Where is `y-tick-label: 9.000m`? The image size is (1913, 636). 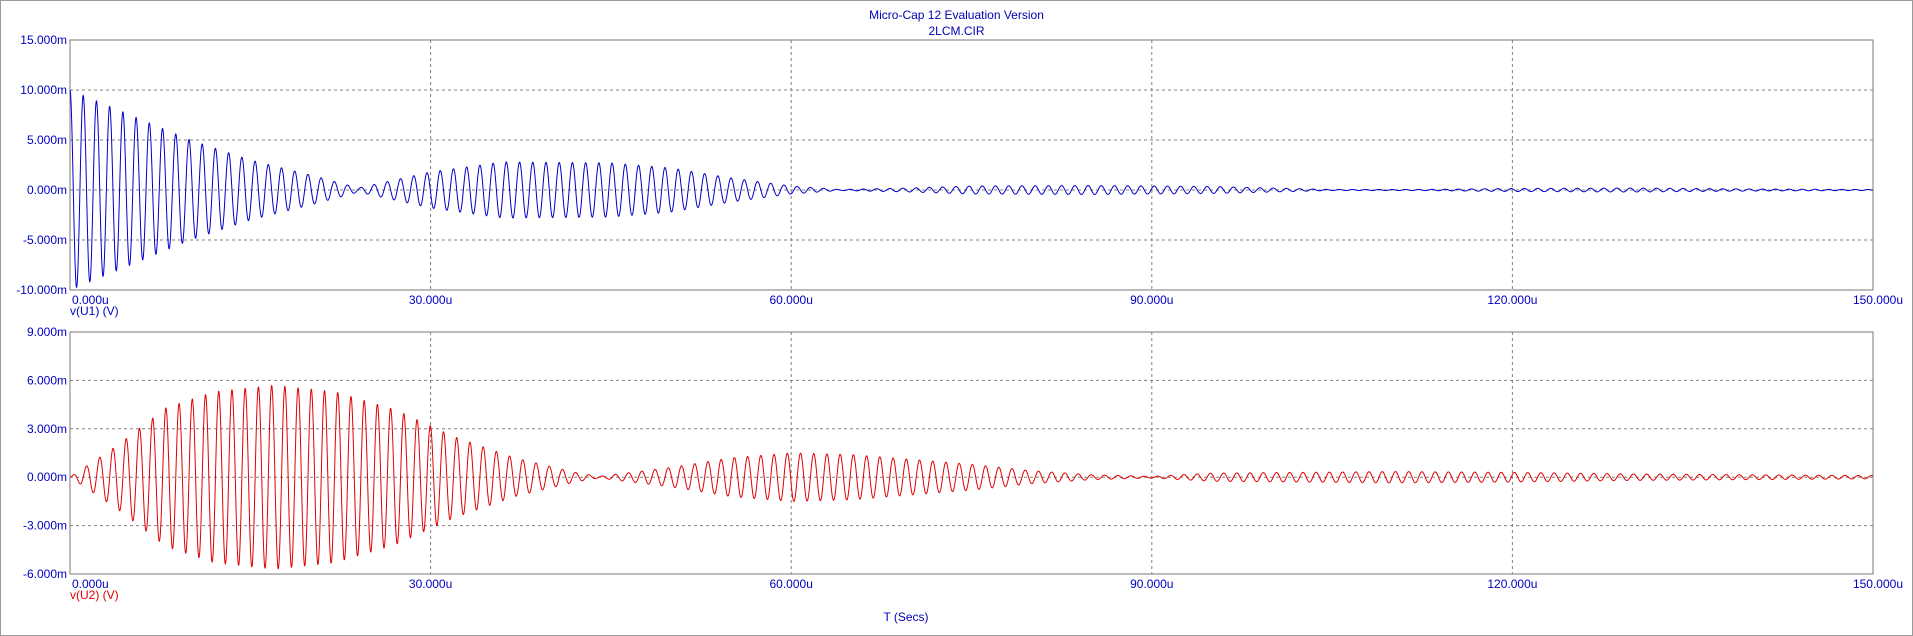 y-tick-label: 9.000m is located at coordinates (47, 332).